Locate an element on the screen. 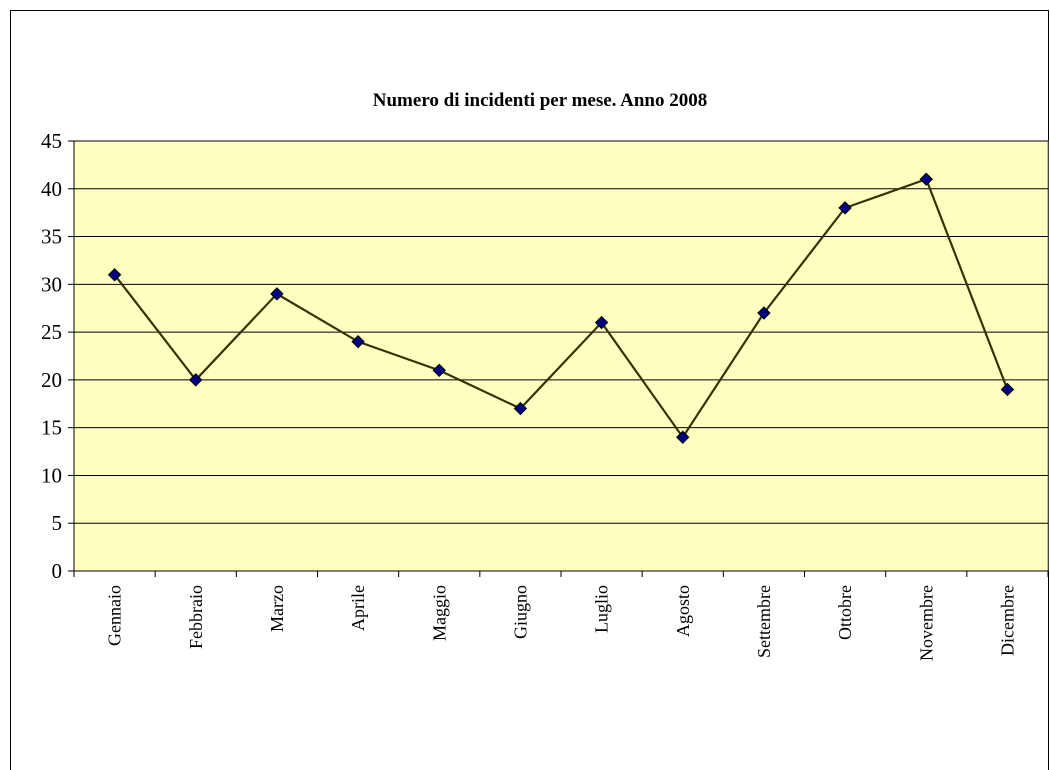  x-tick-label: Febbraio is located at coordinates (196, 617).